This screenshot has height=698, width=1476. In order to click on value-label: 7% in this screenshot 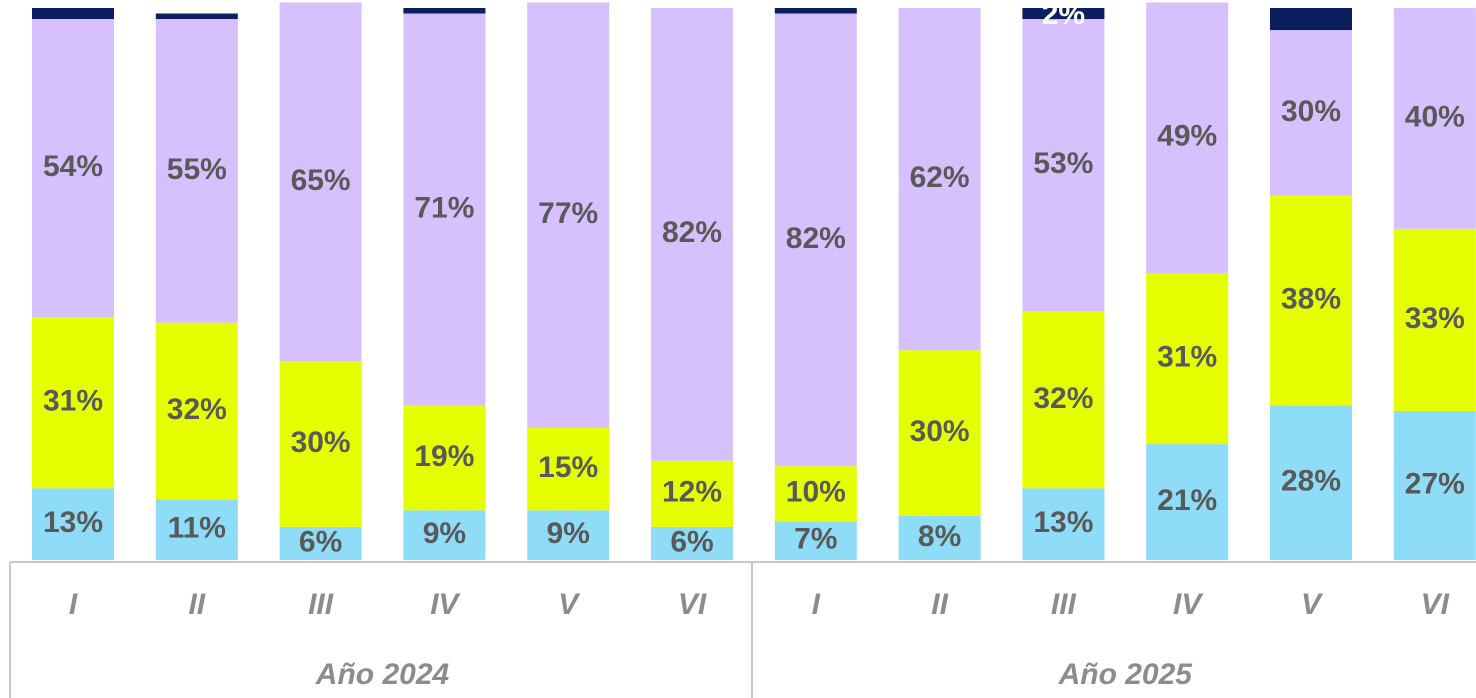, I will do `click(815, 539)`.